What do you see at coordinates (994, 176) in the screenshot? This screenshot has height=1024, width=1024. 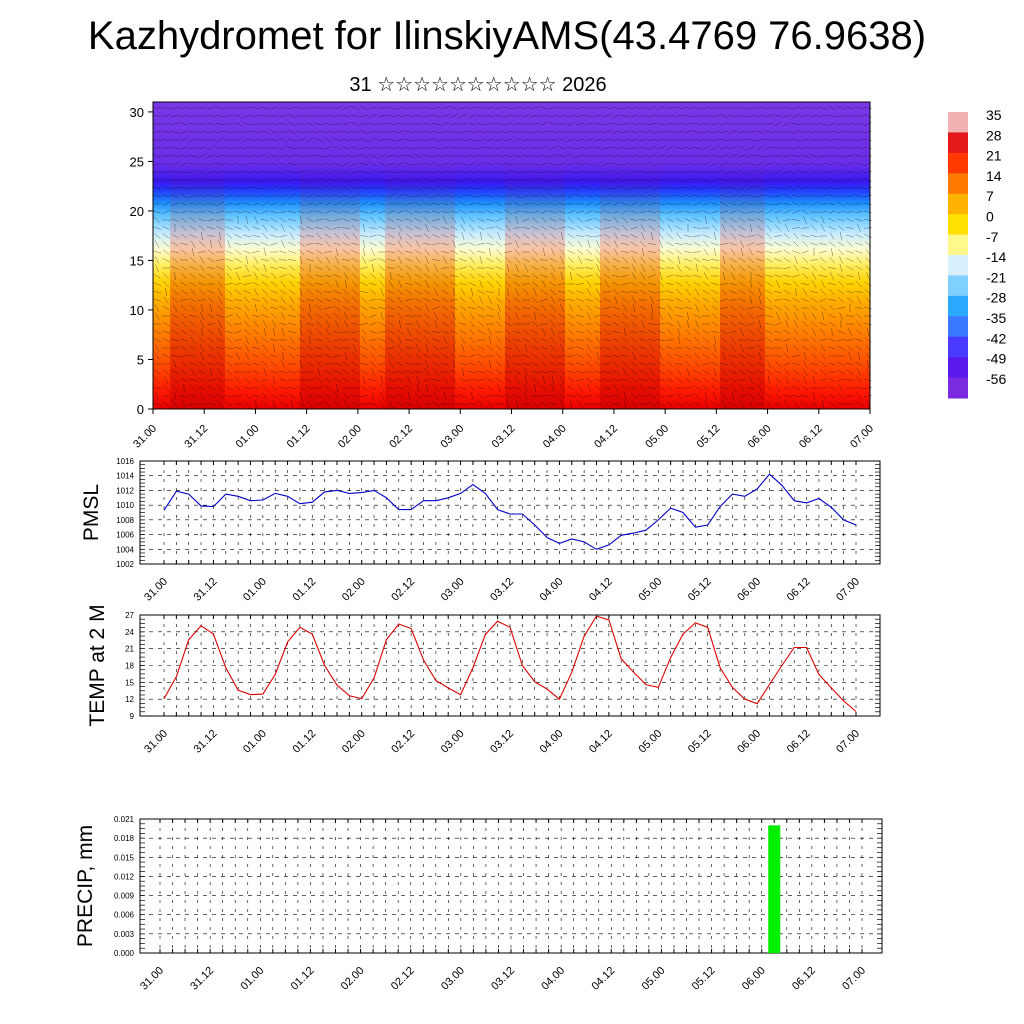 I see `colorbar-label: 14` at bounding box center [994, 176].